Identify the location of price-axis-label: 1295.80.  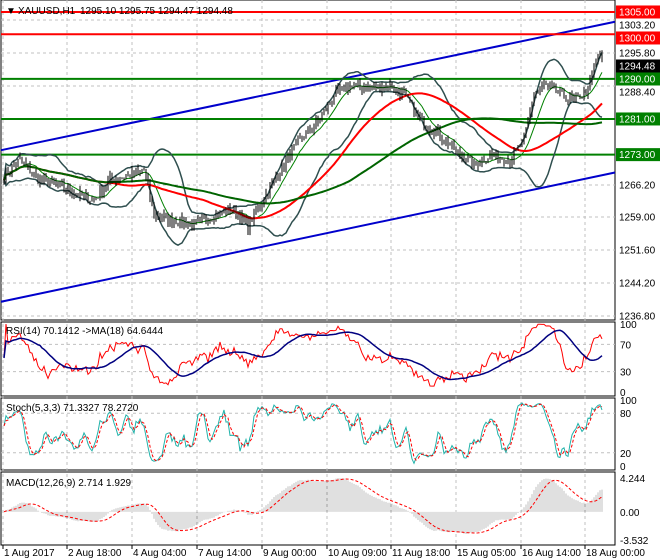
(637, 53).